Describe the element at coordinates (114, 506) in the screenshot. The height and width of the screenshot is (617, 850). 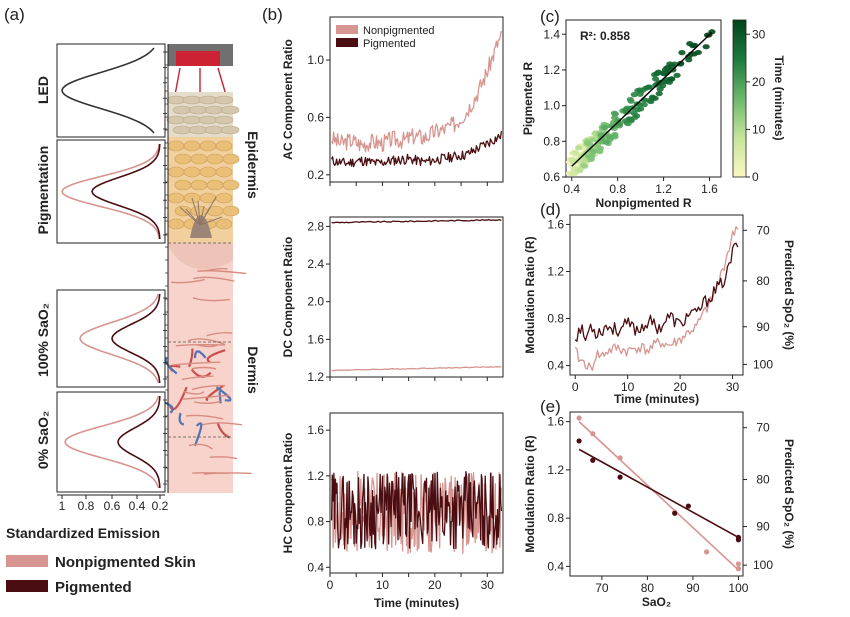
I see `panel-a-x-axis: 1 0.8 0.6 0.4 0.2` at that location.